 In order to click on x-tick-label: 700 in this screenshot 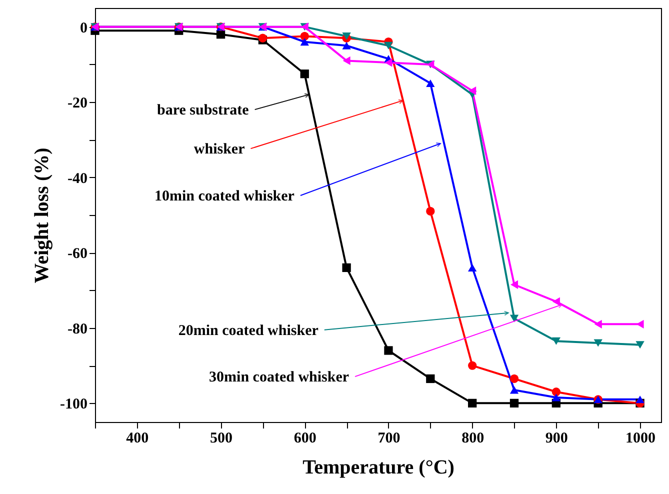, I will do `click(389, 438)`.